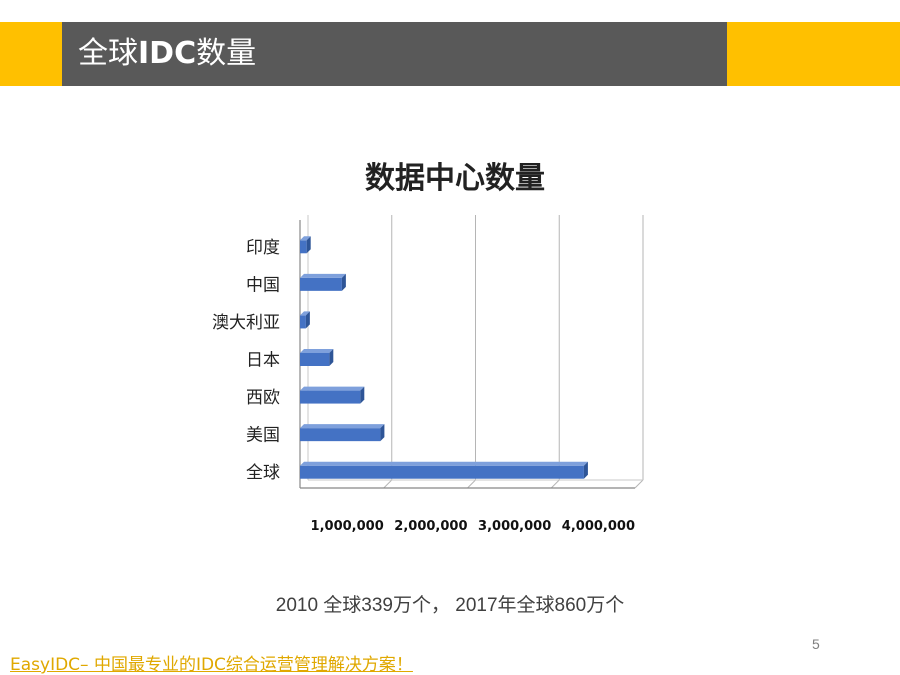 Image resolution: width=900 pixels, height=675 pixels. What do you see at coordinates (444, 357) in the screenshot?
I see `chart-bars` at bounding box center [444, 357].